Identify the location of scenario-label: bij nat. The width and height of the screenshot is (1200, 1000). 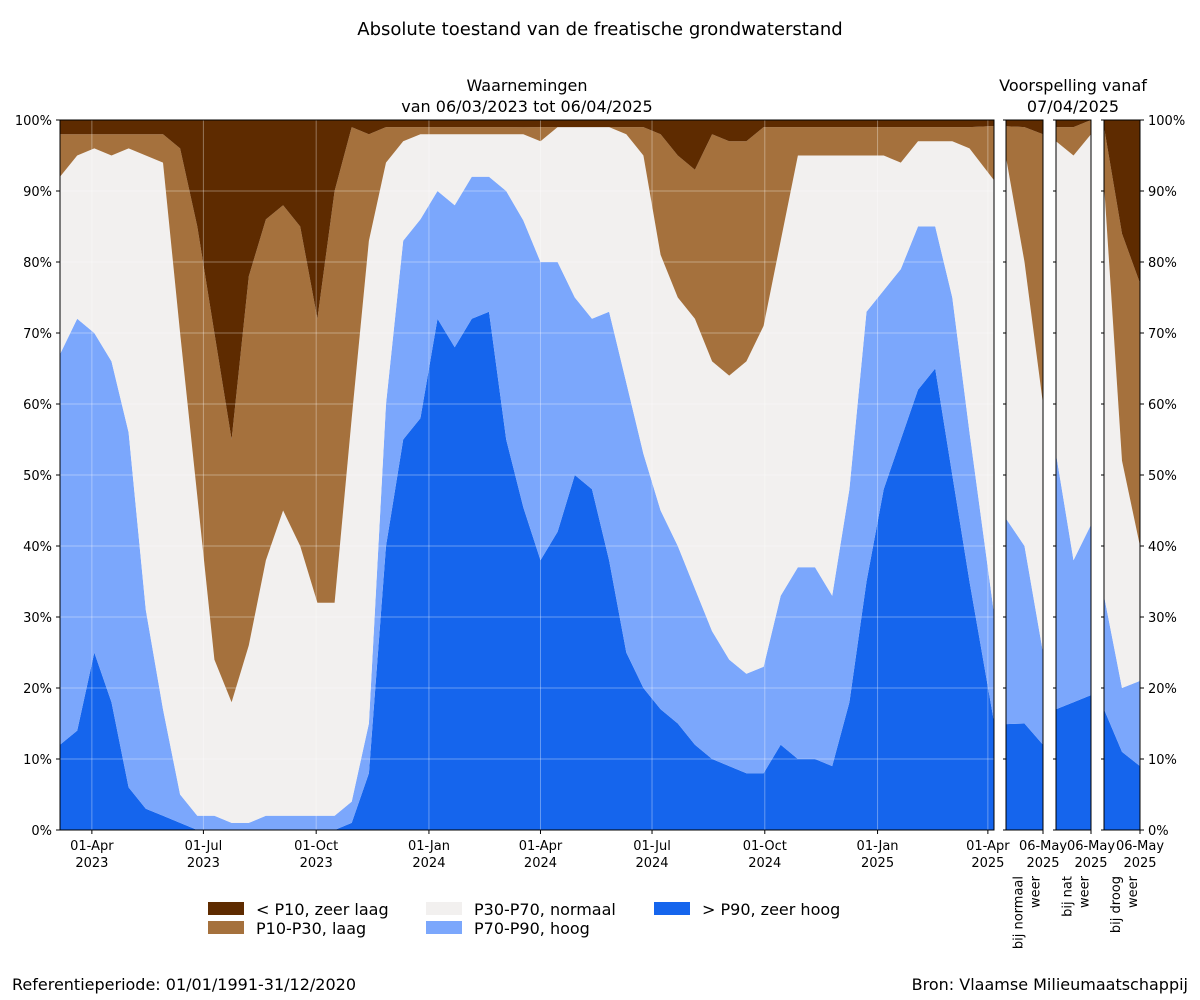
(1068, 896).